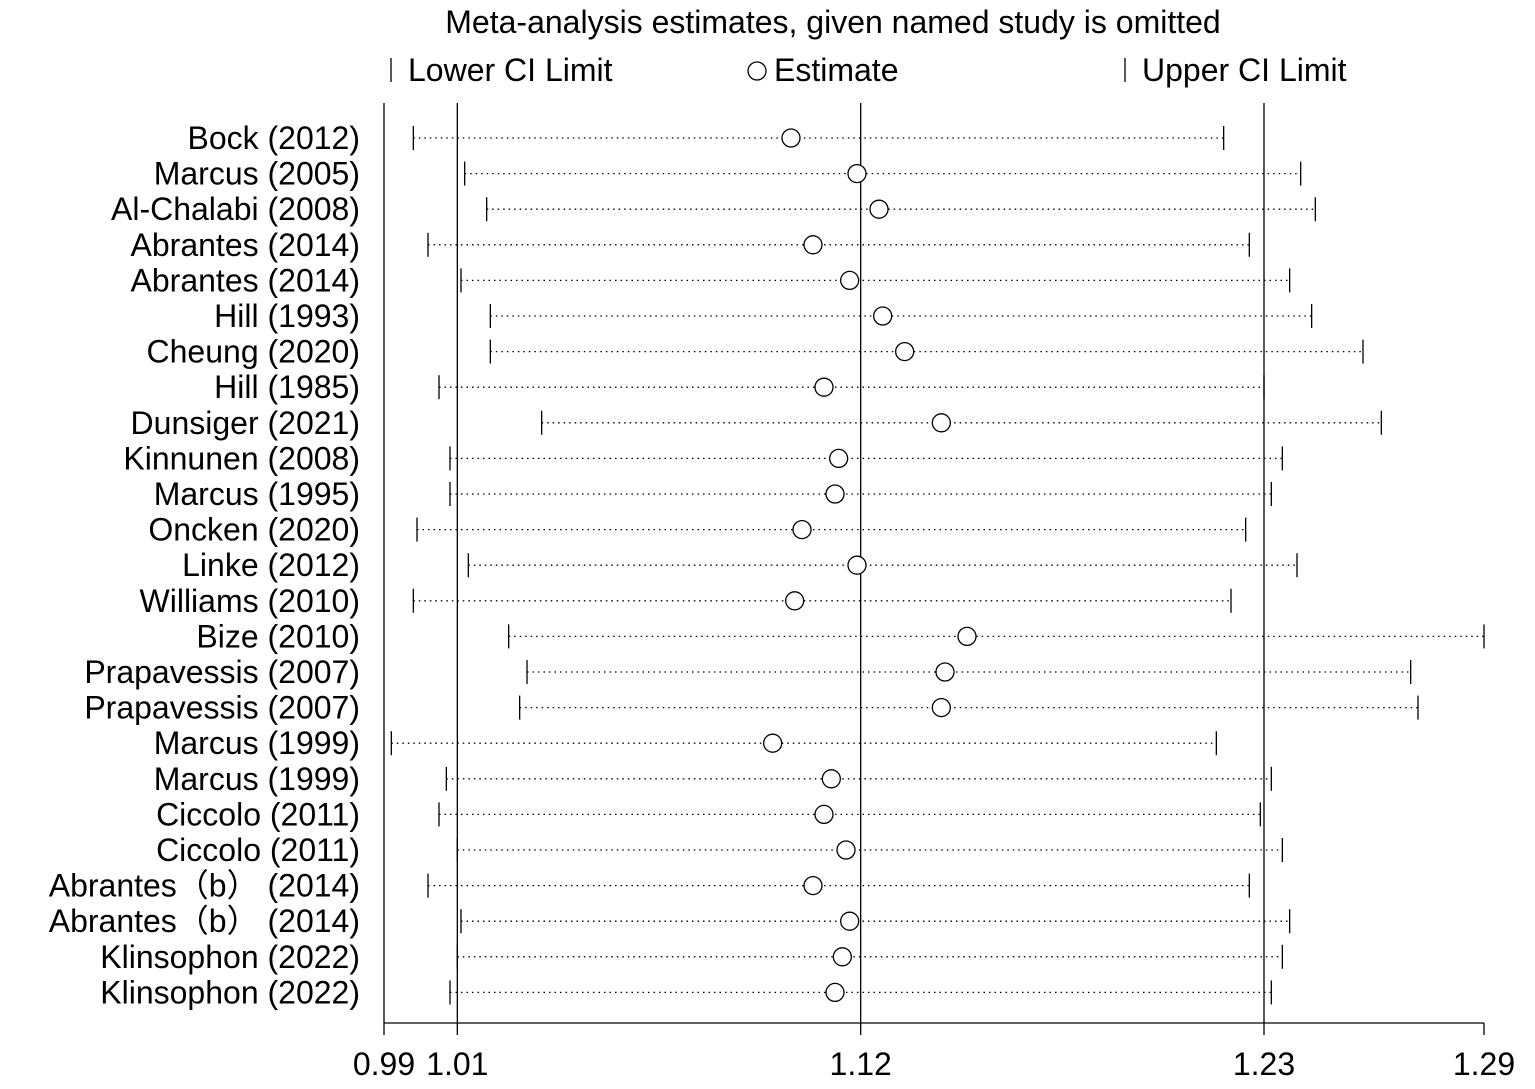  I want to click on study-row: Dunsiger (2021), so click(756, 423).